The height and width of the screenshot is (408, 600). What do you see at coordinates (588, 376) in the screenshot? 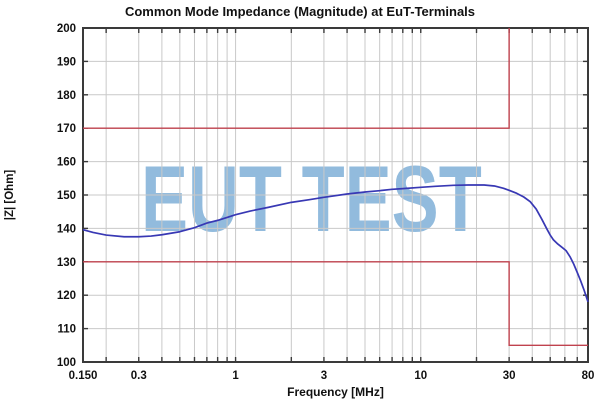
I see `x-tick-label: 80` at bounding box center [588, 376].